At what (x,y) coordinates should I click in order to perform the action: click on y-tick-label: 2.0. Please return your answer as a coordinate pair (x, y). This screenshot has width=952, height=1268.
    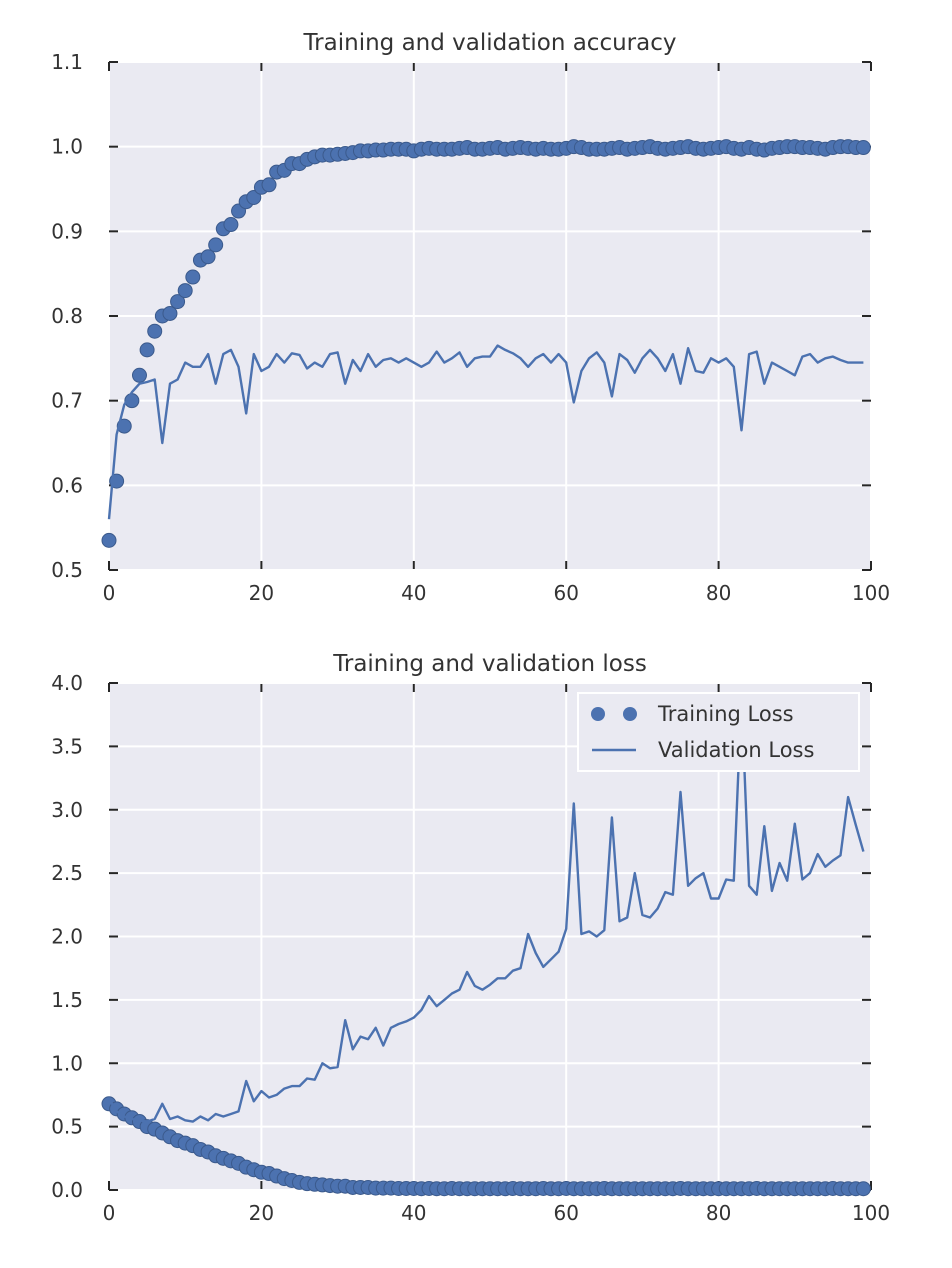
    Looking at the image, I should click on (67, 937).